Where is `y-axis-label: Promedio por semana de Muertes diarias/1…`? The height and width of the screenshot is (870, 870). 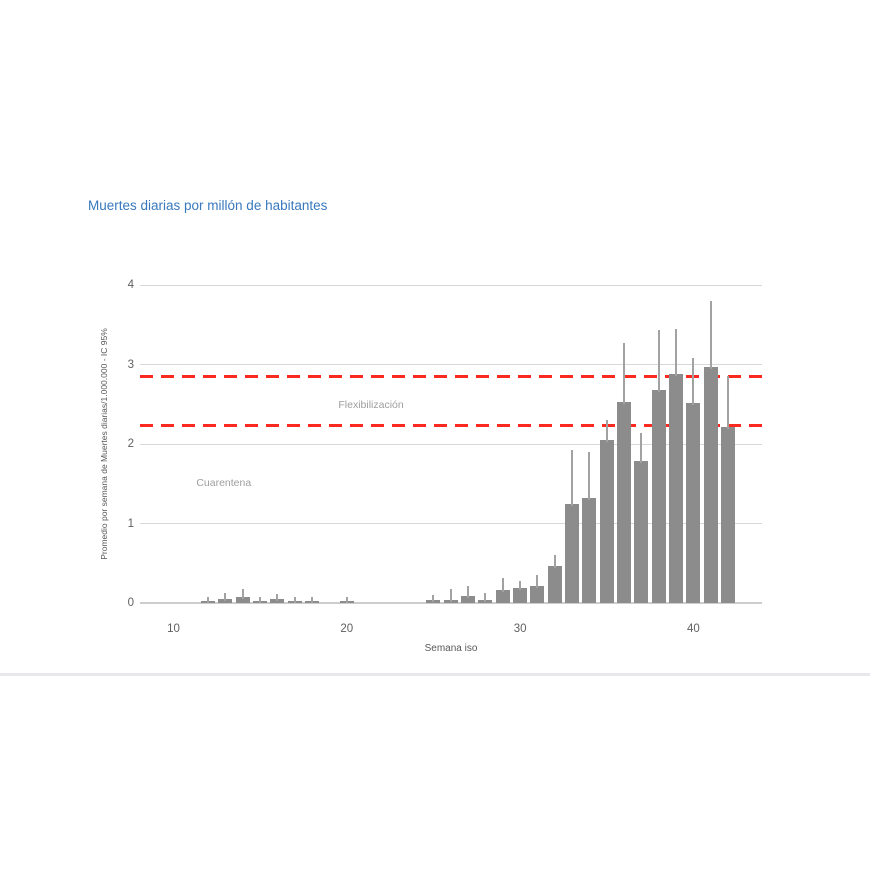
y-axis-label: Promedio por semana de Muertes diarias/1… is located at coordinates (104, 444).